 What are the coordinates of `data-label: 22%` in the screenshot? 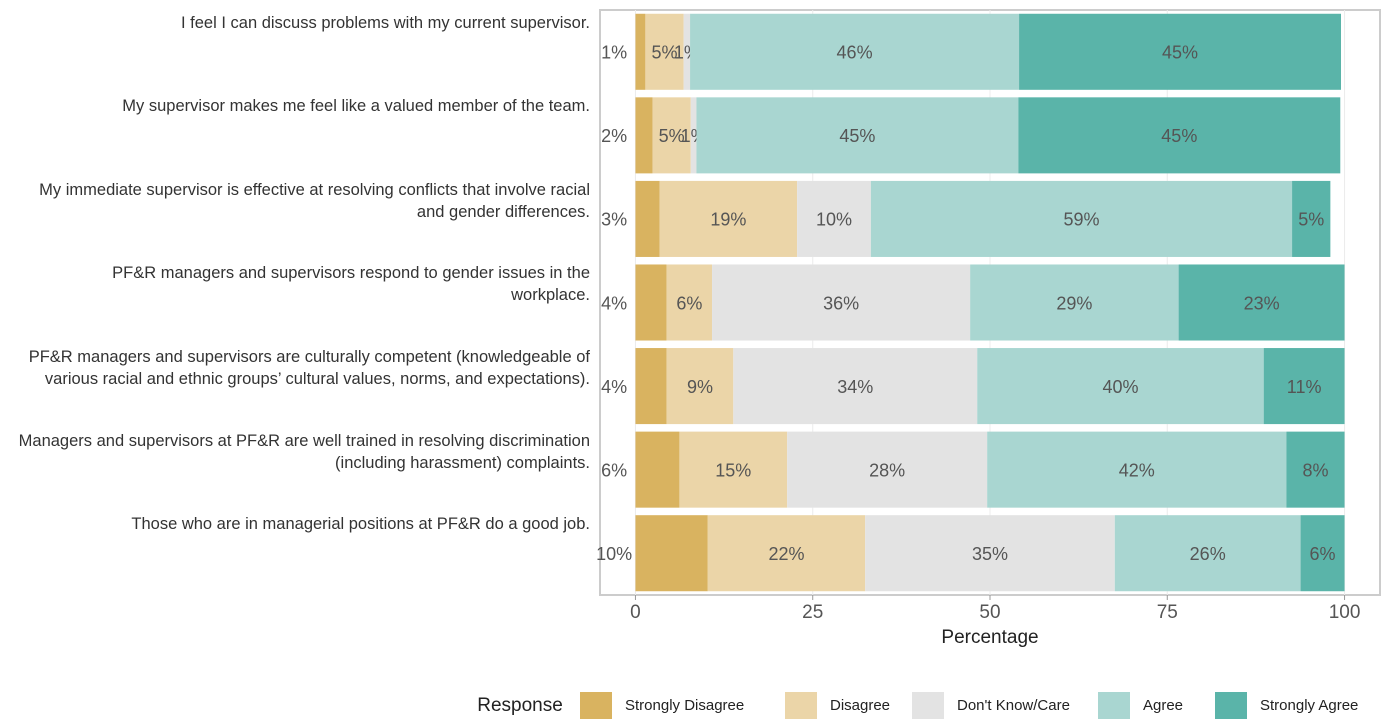 It's located at (786, 554).